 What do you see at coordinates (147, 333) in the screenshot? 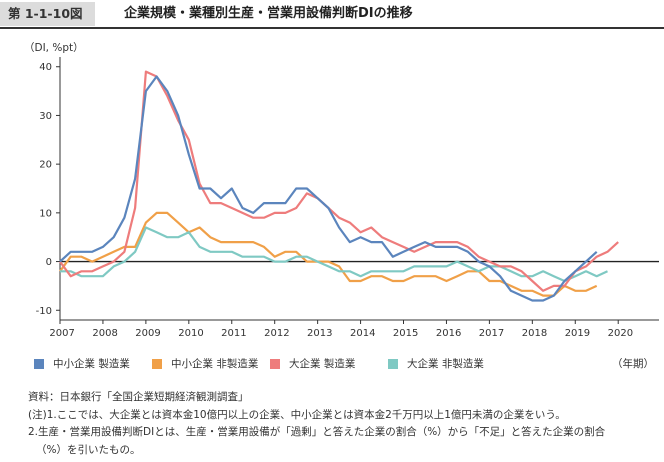
I see `x-tick-label: 2009` at bounding box center [147, 333].